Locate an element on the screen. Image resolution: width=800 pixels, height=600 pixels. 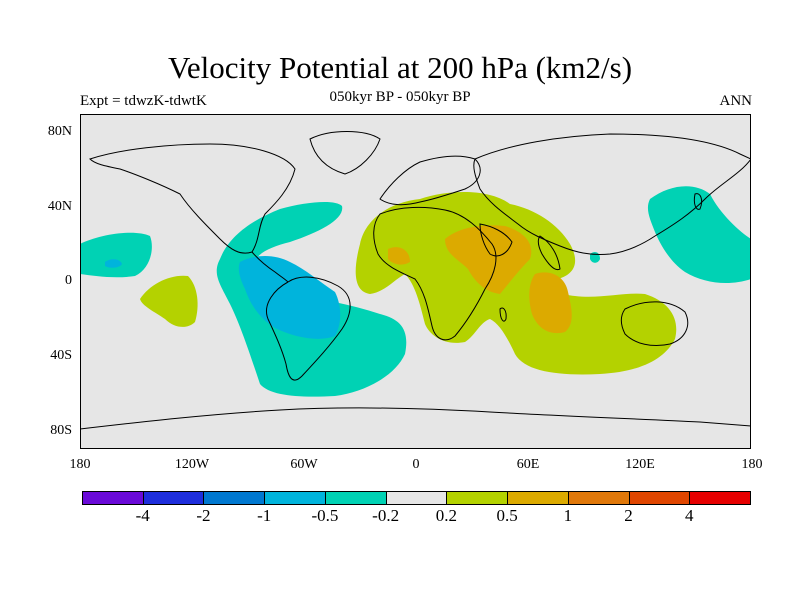
colorbar is located at coordinates (416, 498).